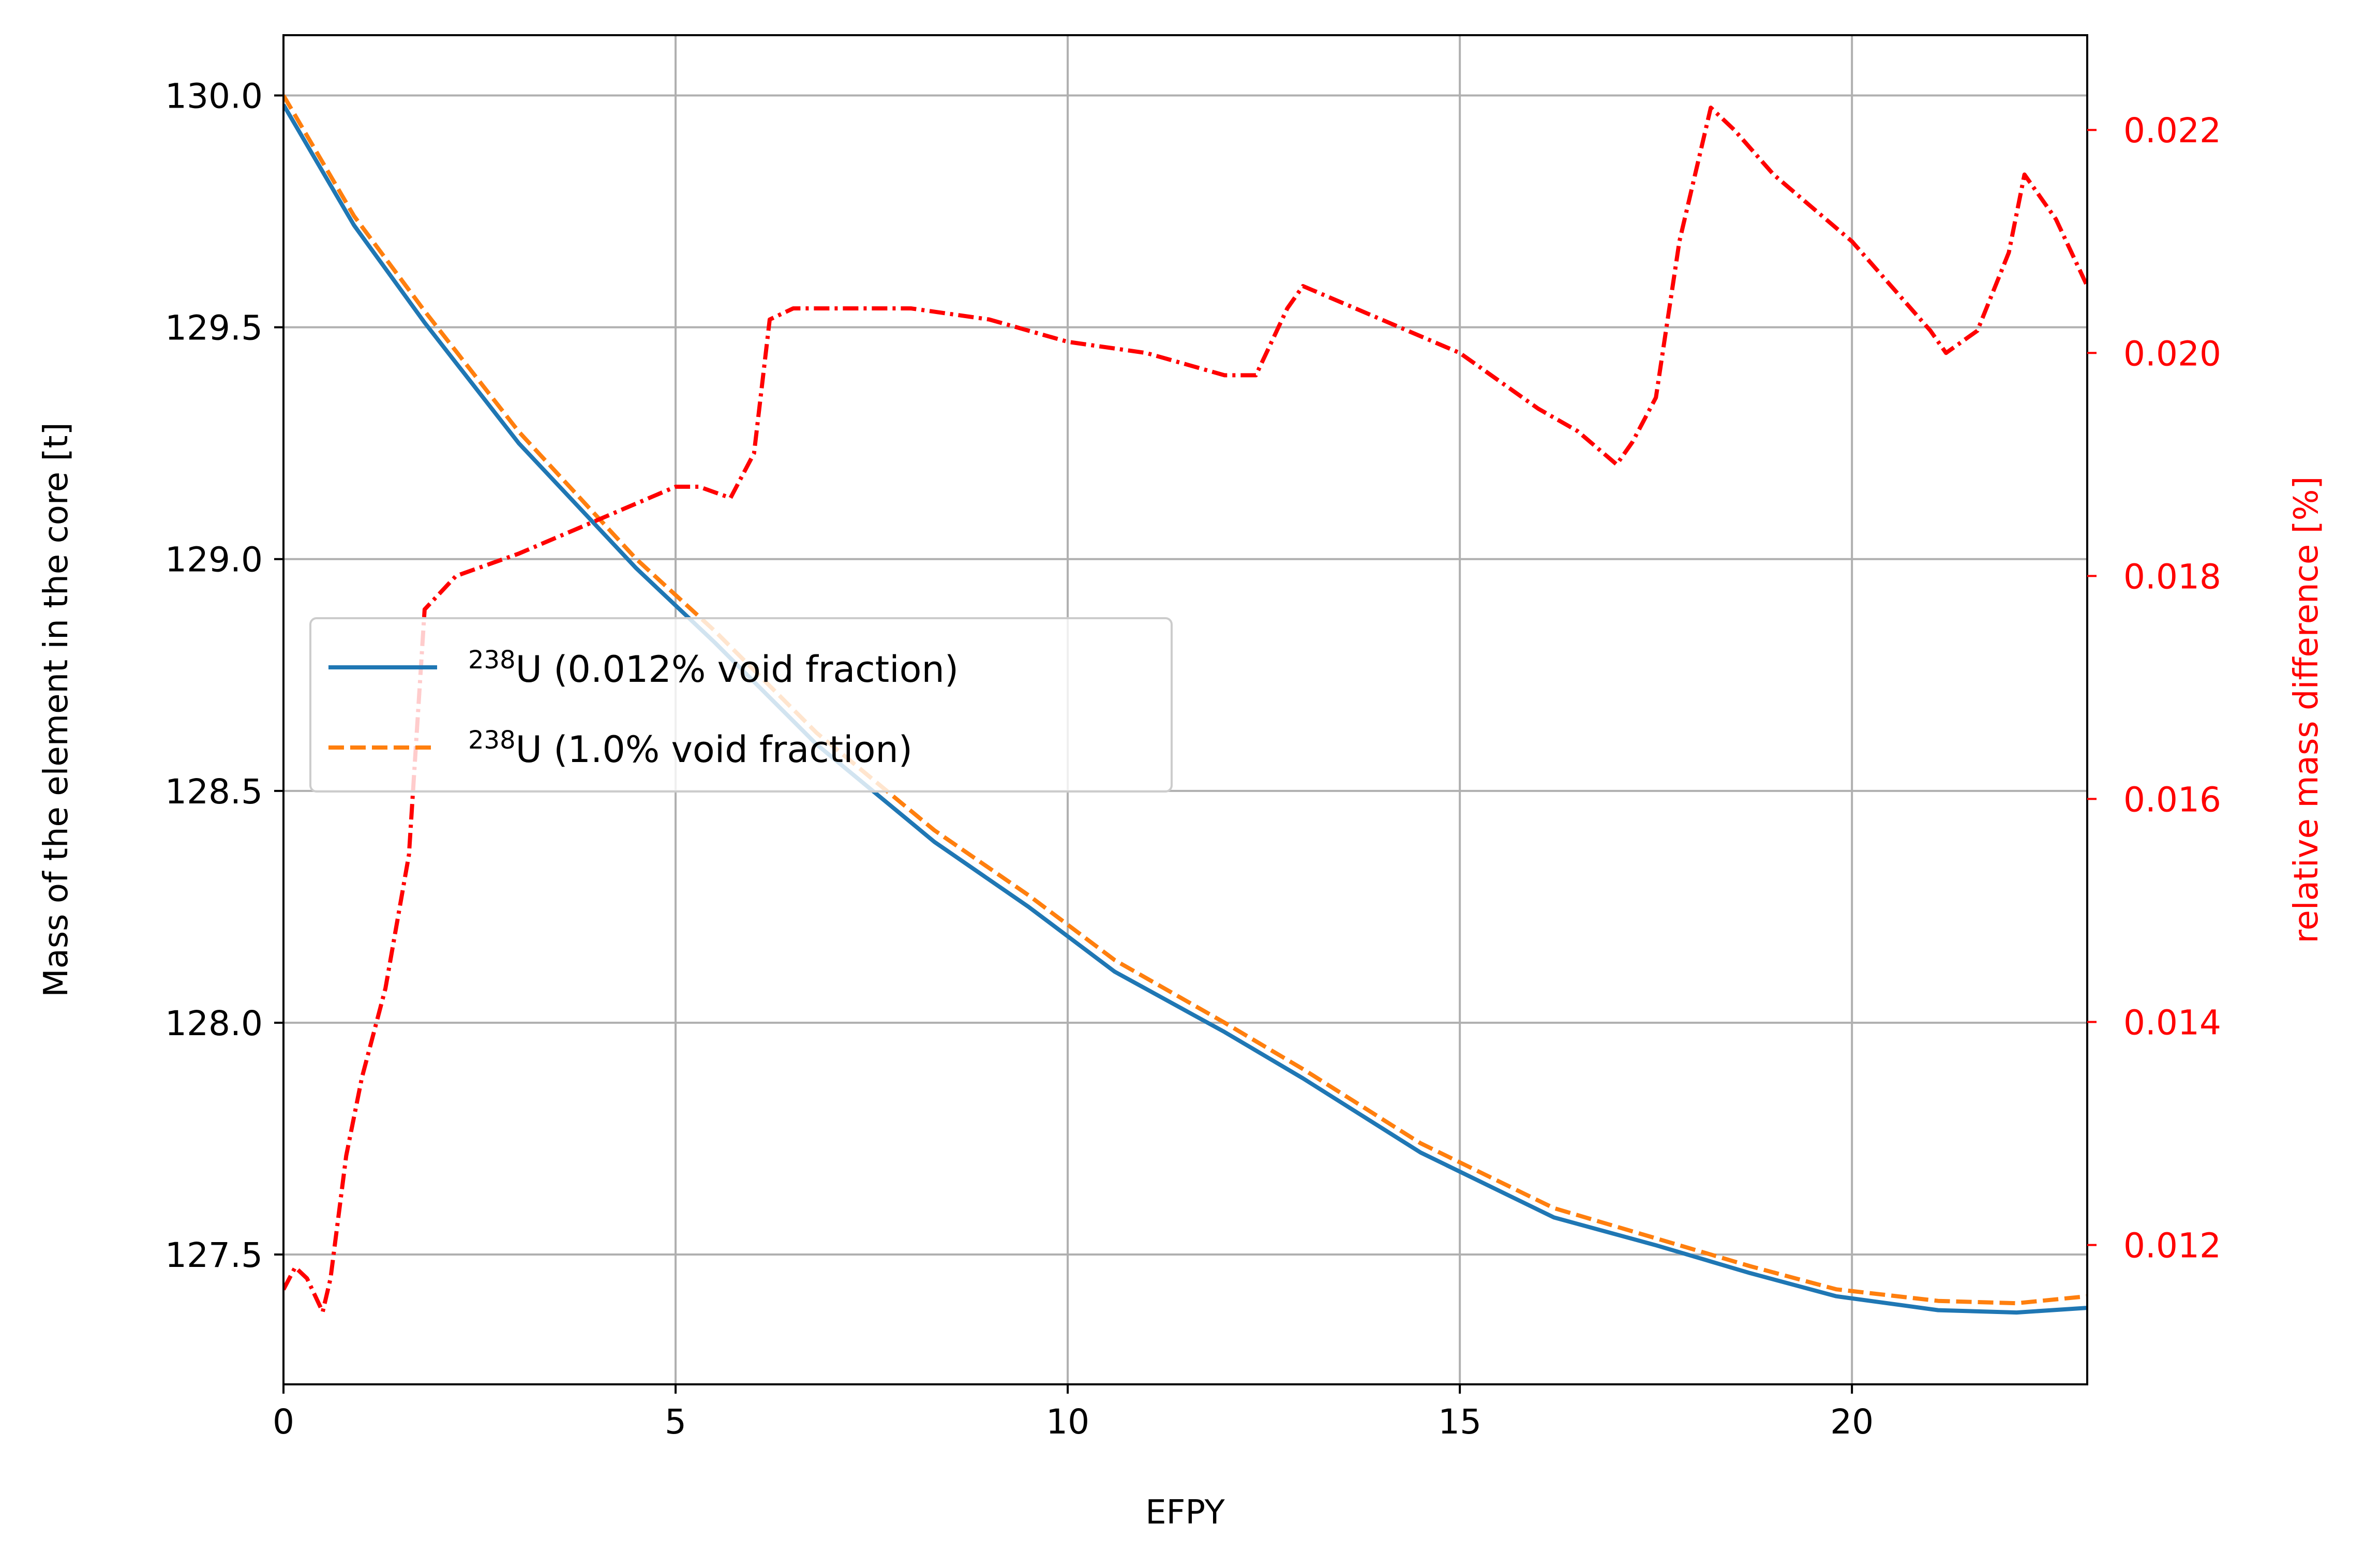 The image size is (2365, 1568). Describe the element at coordinates (214, 1255) in the screenshot. I see `y-tick-label: 127.5` at that location.